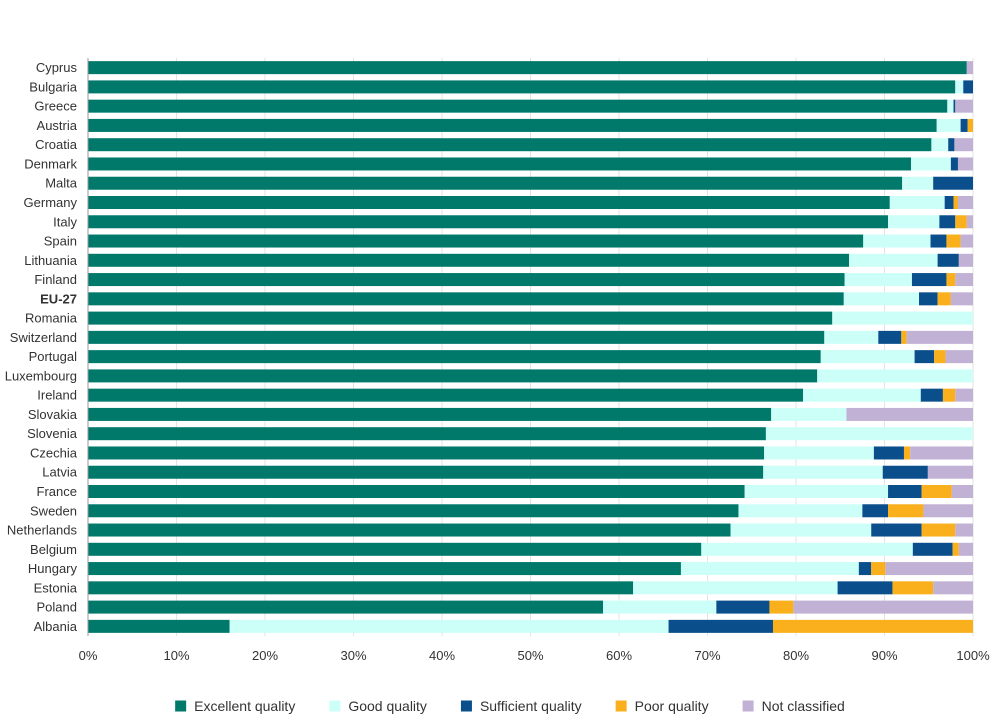  What do you see at coordinates (51, 318) in the screenshot?
I see `category-label: Romania` at bounding box center [51, 318].